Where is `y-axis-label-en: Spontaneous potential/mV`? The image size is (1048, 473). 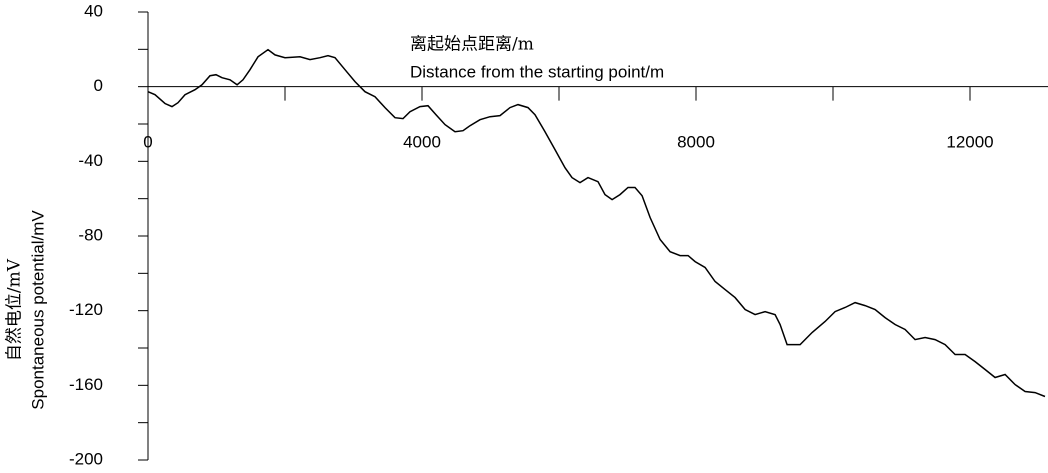
y-axis-label-en: Spontaneous potential/mV is located at coordinates (37, 310).